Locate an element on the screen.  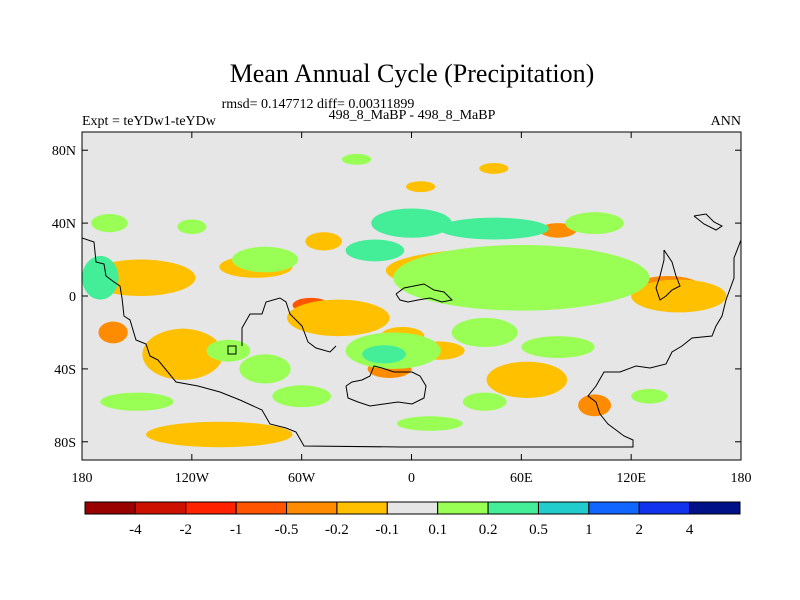
coastline-africa is located at coordinates (289, 325).